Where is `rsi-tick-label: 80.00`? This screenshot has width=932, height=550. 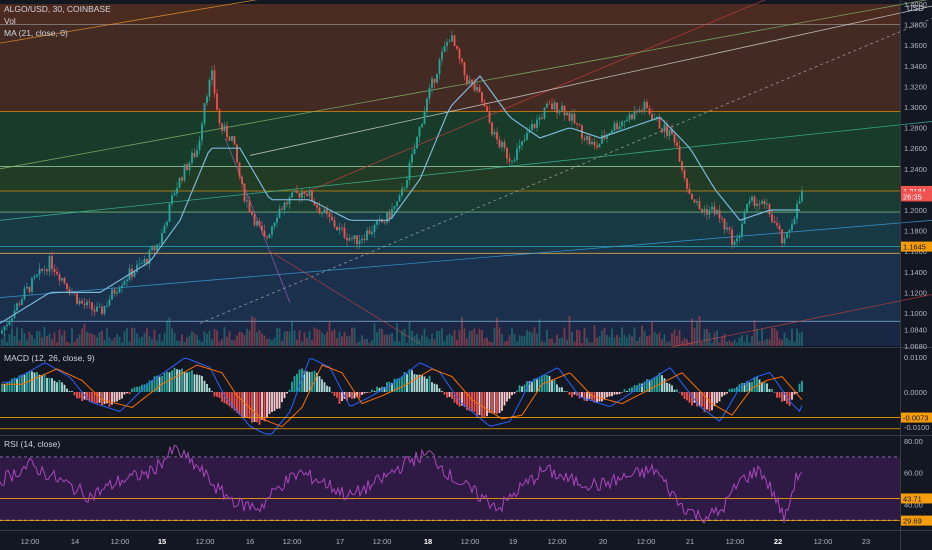
rsi-tick-label: 80.00 is located at coordinates (913, 441).